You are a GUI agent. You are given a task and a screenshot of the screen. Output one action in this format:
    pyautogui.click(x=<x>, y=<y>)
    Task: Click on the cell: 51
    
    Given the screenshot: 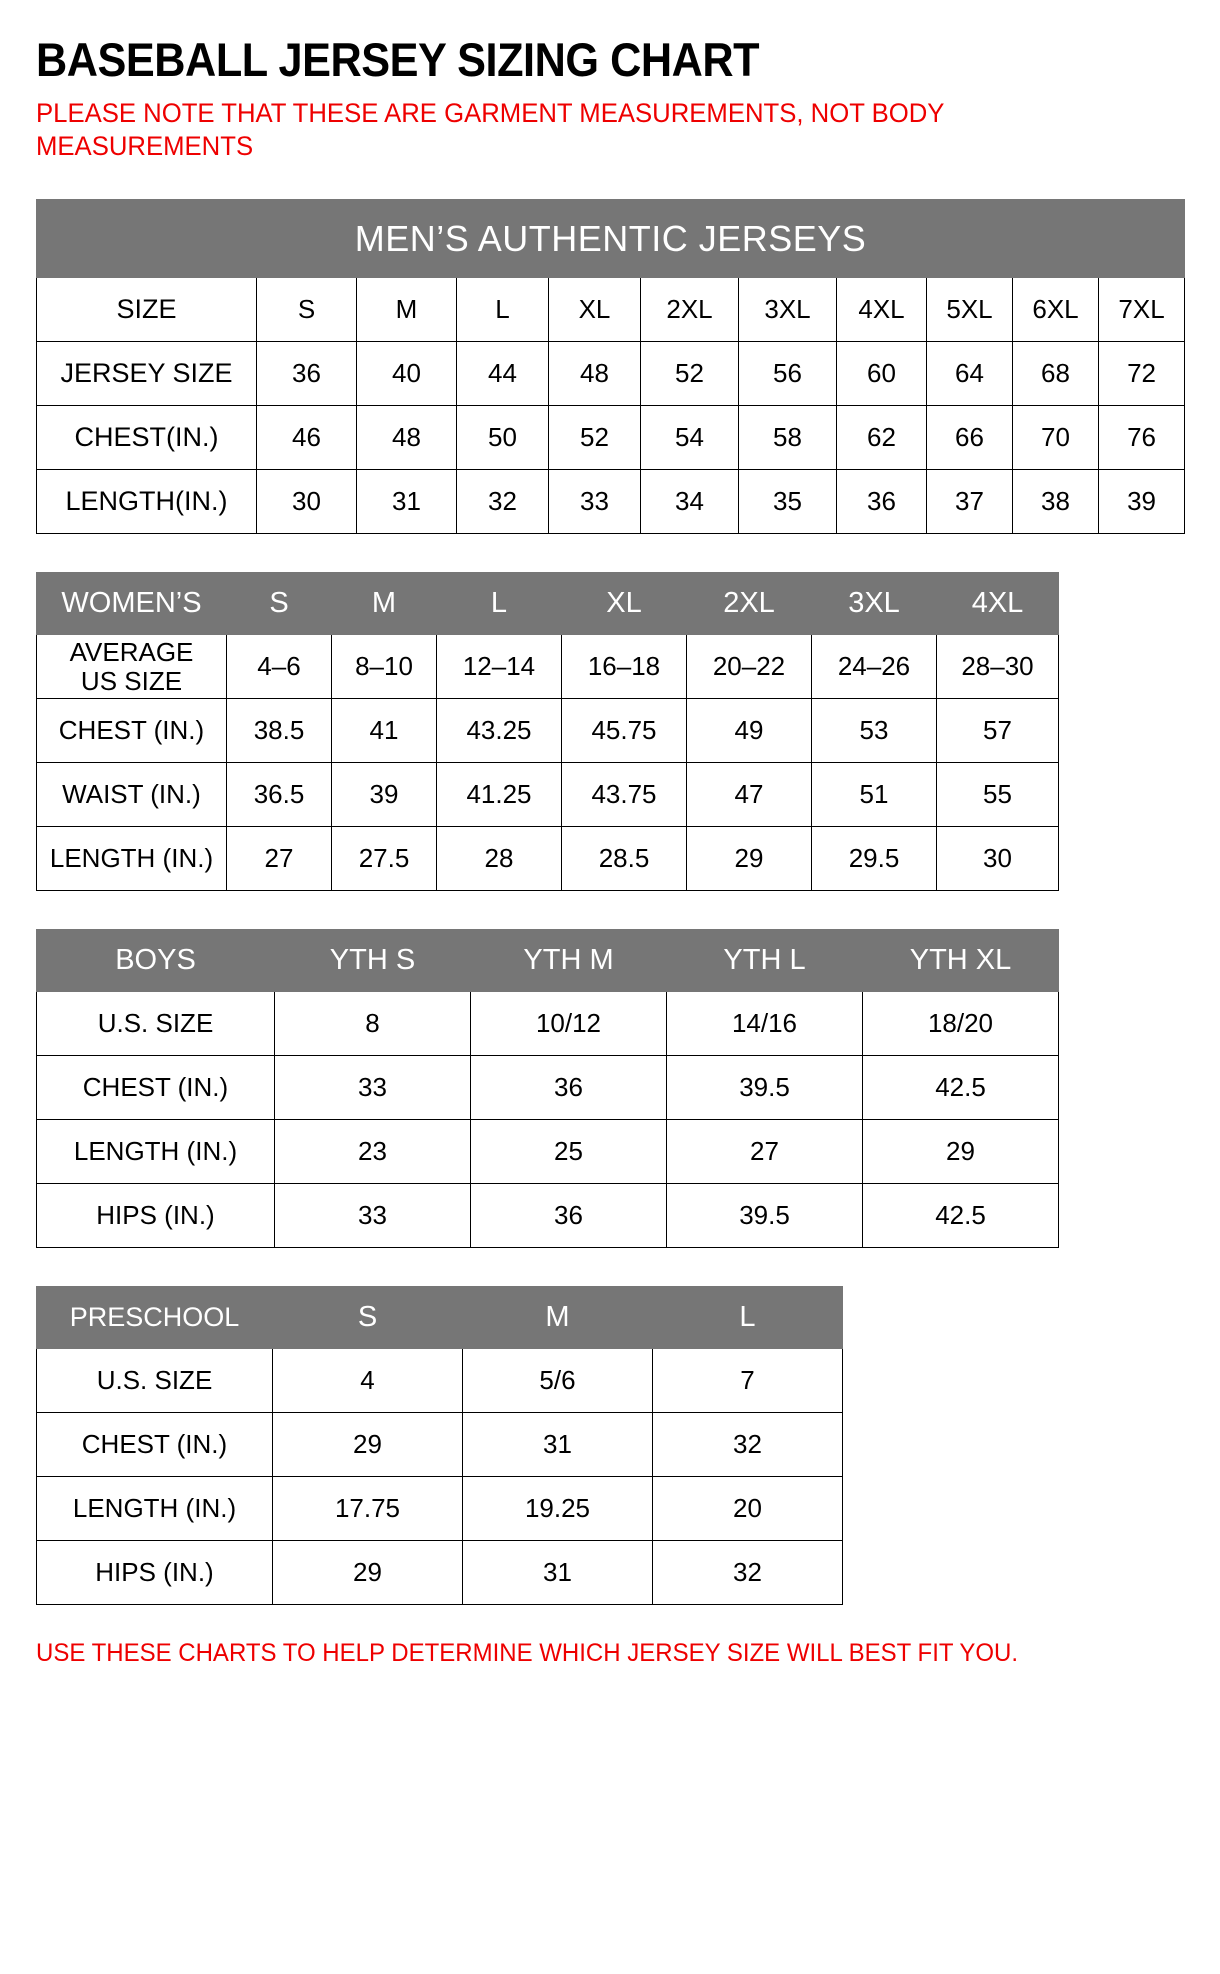 What is the action you would take?
    pyautogui.click(x=874, y=795)
    